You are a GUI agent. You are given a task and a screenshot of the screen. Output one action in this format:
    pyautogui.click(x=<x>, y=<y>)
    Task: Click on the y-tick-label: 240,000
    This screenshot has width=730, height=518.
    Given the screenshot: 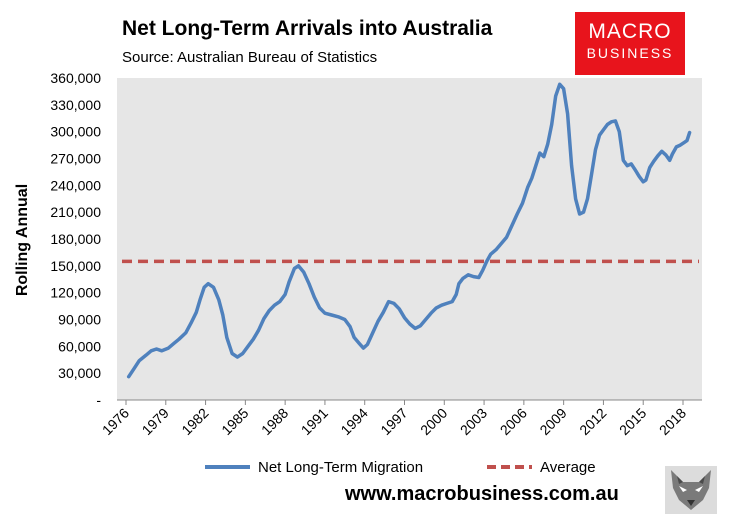 What is the action you would take?
    pyautogui.click(x=75, y=185)
    